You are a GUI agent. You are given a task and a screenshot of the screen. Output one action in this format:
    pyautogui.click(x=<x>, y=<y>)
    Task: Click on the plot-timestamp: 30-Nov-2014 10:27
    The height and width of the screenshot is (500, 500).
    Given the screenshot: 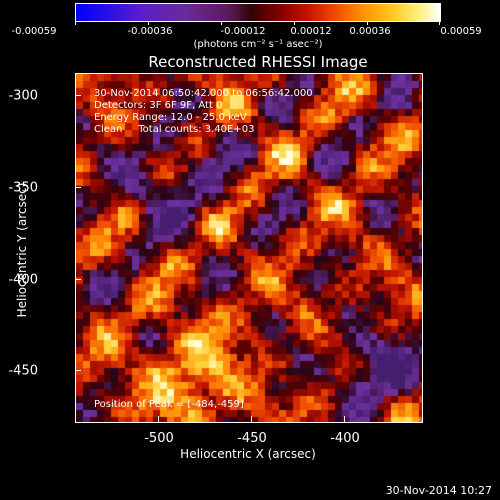 What is the action you would take?
    pyautogui.click(x=438, y=490)
    